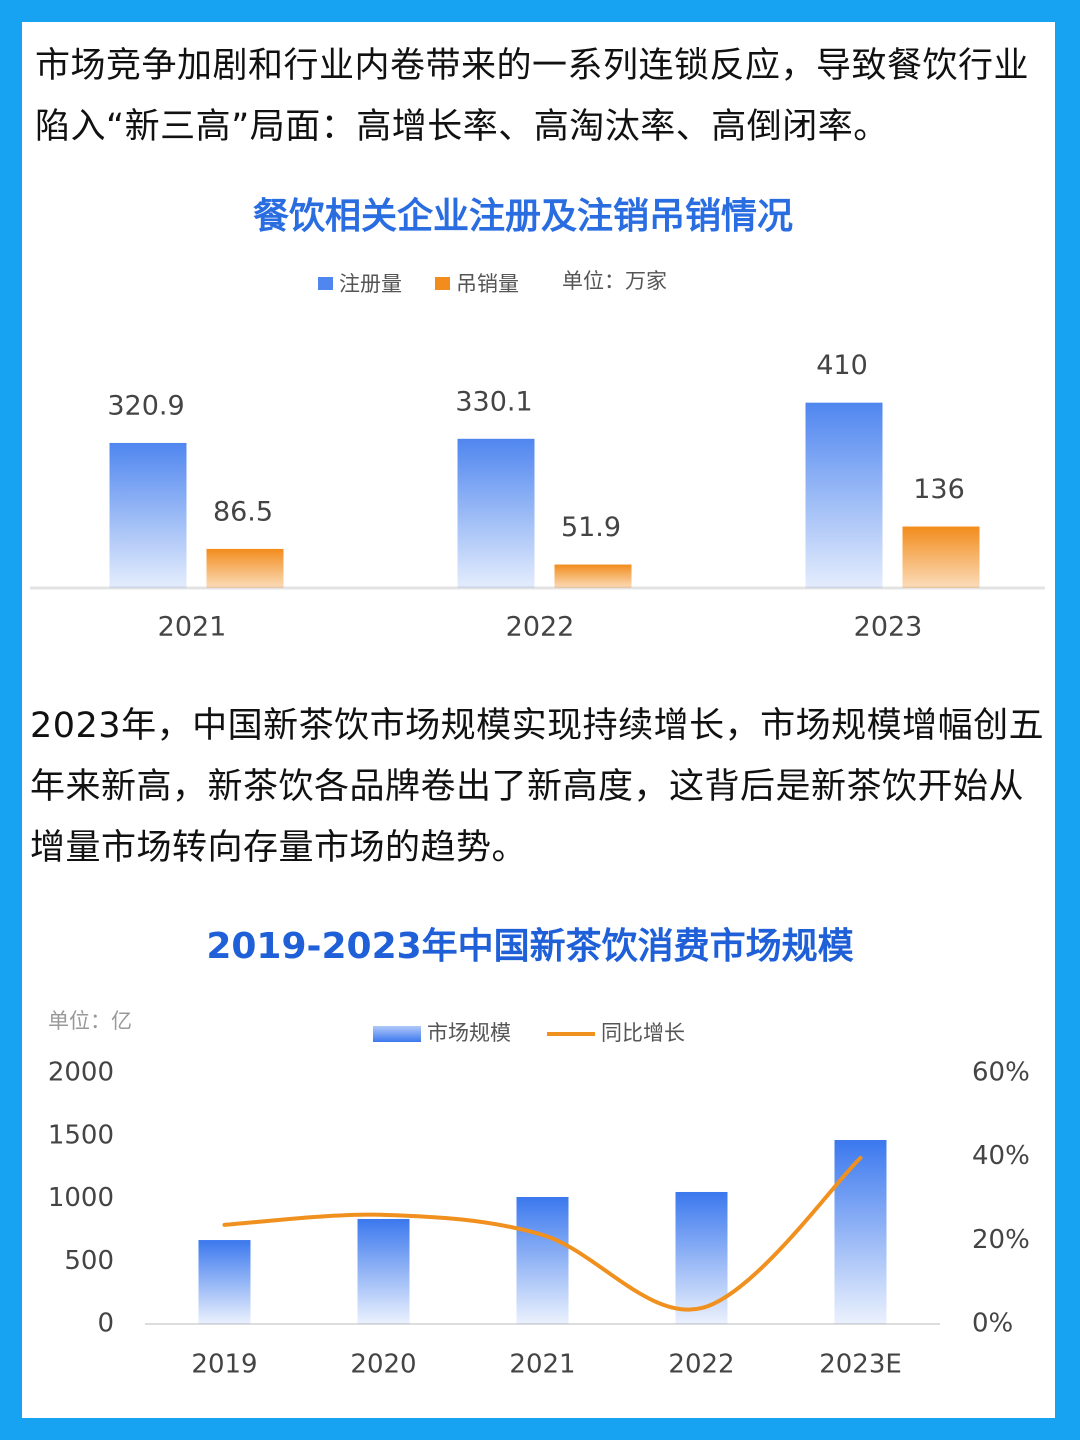  I want to click on legend-label: 吊销量, so click(487, 284).